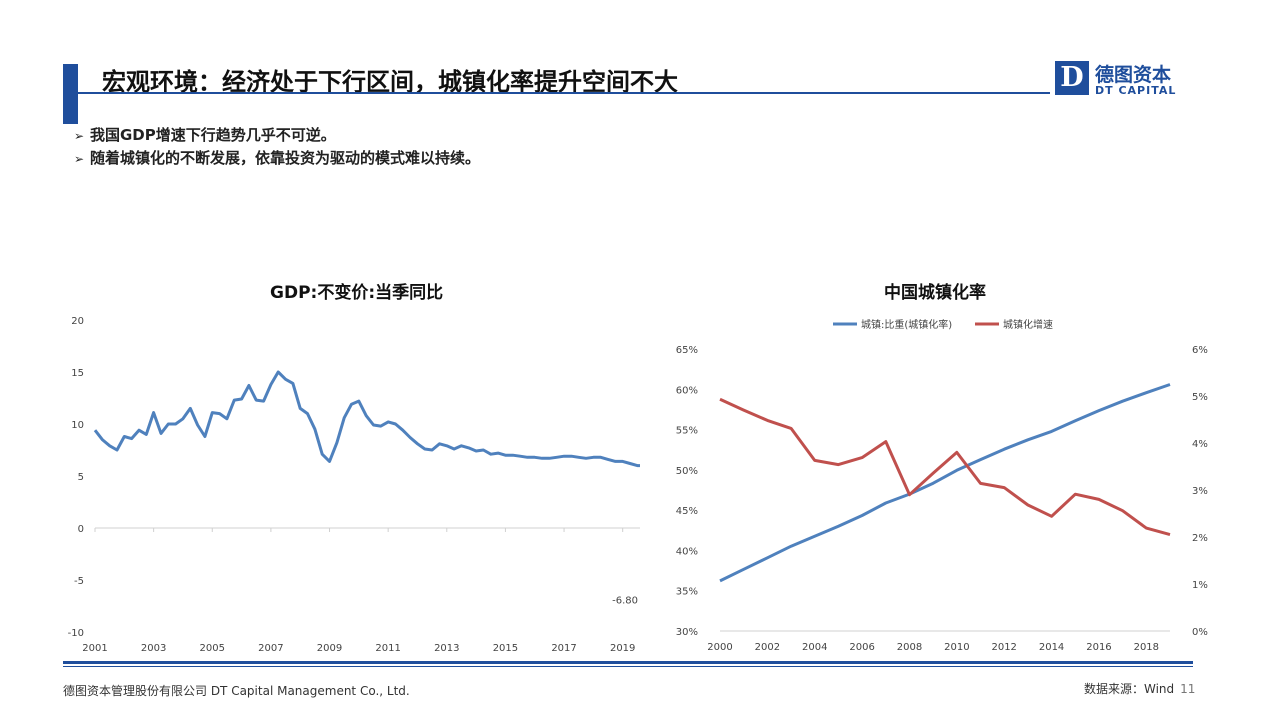 This screenshot has height=720, width=1280. I want to click on title-accent-bar, so click(70, 94).